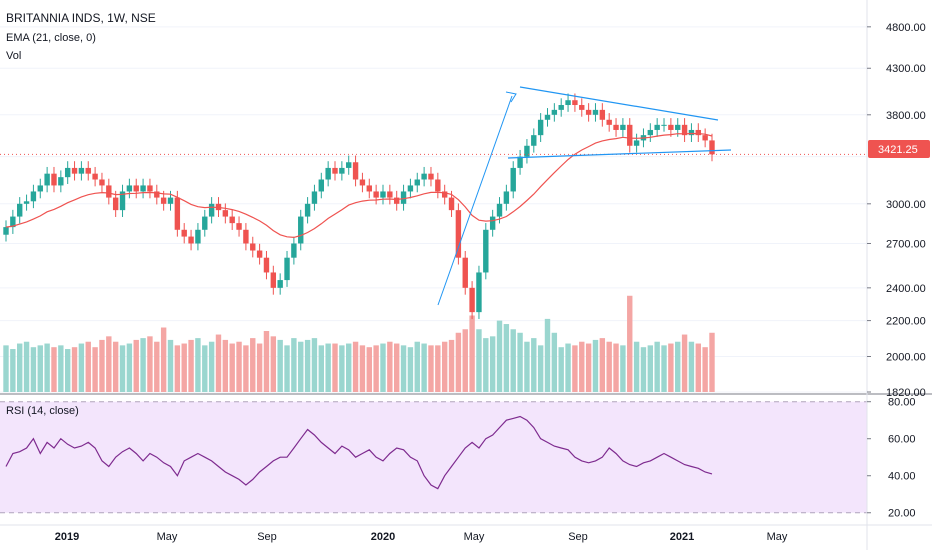 The width and height of the screenshot is (932, 550). I want to click on triangle-lower-line, so click(619, 154).